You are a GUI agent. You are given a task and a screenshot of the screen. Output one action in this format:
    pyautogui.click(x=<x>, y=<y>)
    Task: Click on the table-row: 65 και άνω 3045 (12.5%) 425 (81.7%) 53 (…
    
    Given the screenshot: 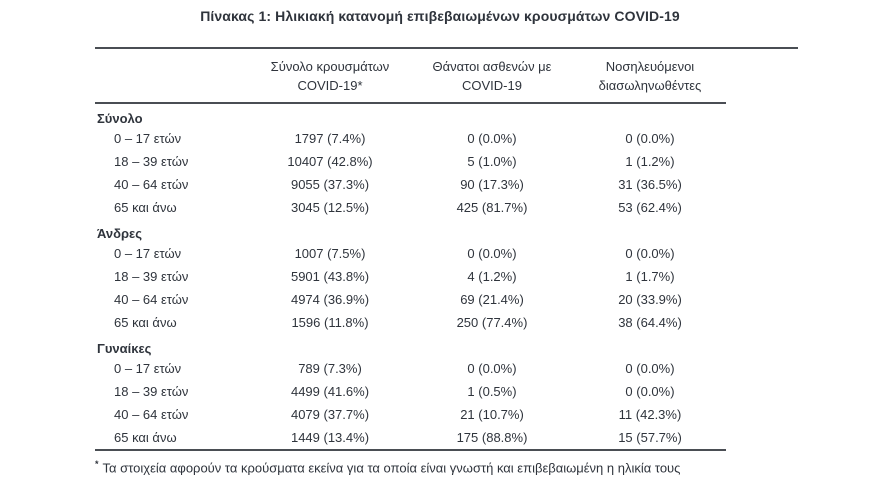 What is the action you would take?
    pyautogui.click(x=410, y=207)
    